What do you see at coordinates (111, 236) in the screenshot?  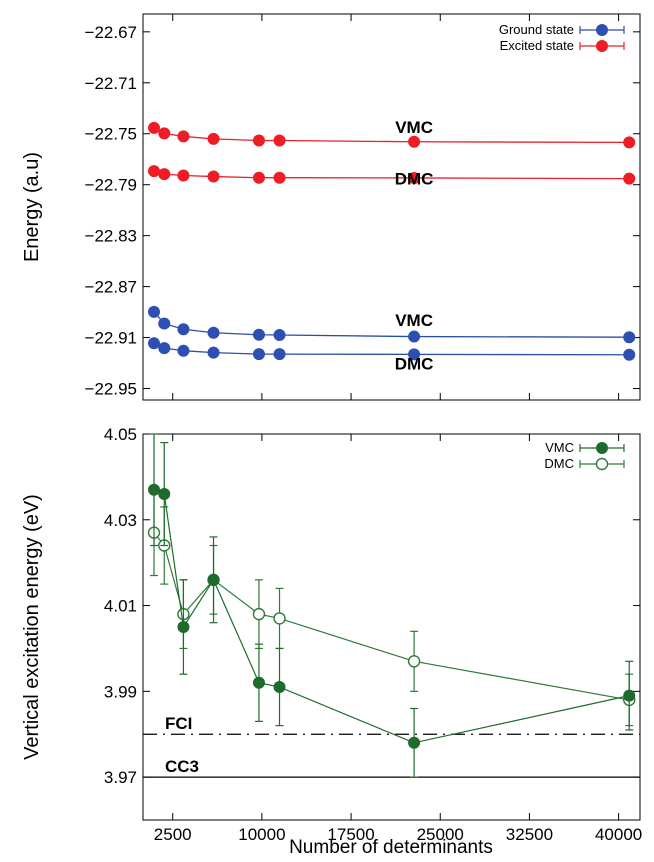 I see `y-tick-label: −22.83` at bounding box center [111, 236].